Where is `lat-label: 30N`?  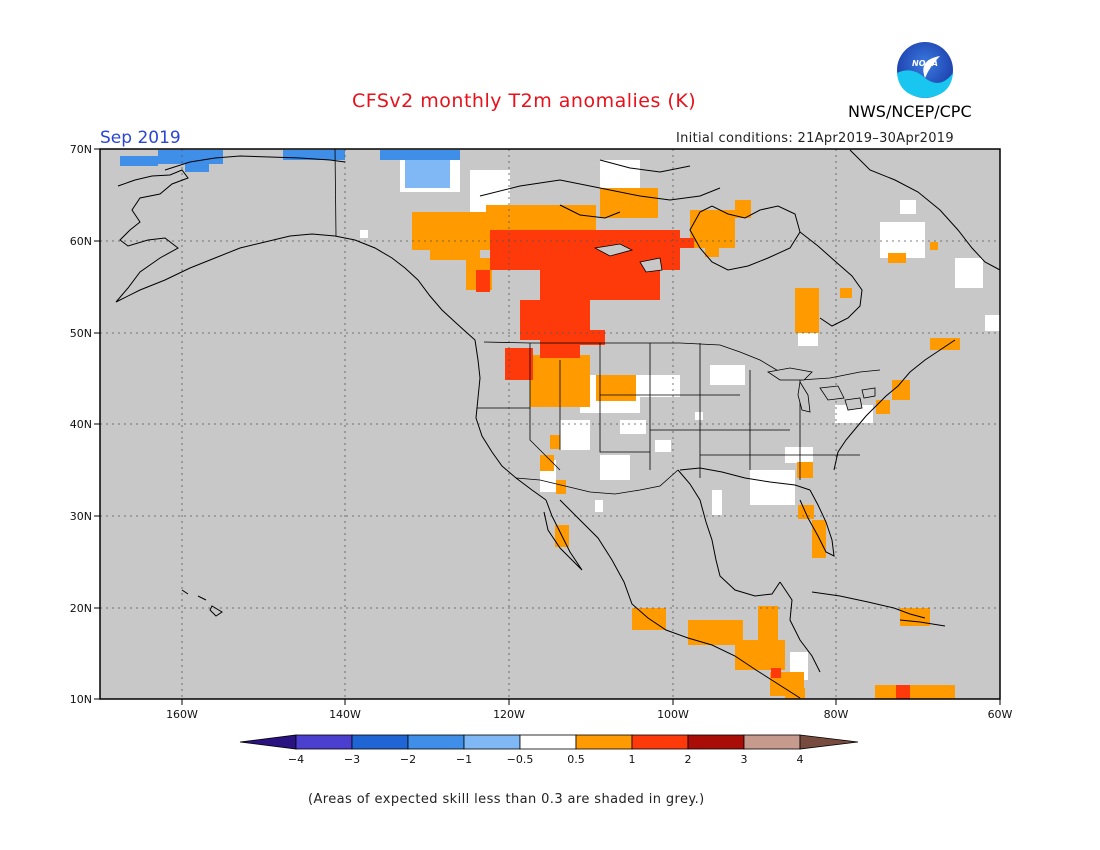
lat-label: 30N is located at coordinates (81, 516).